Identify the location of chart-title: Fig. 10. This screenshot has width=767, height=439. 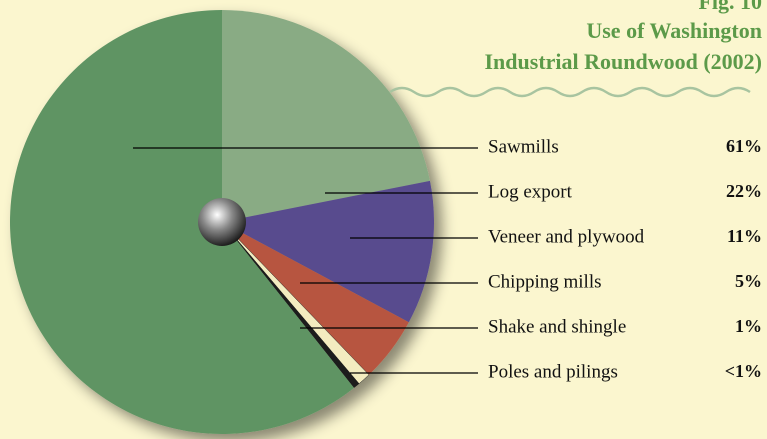
(730, 7).